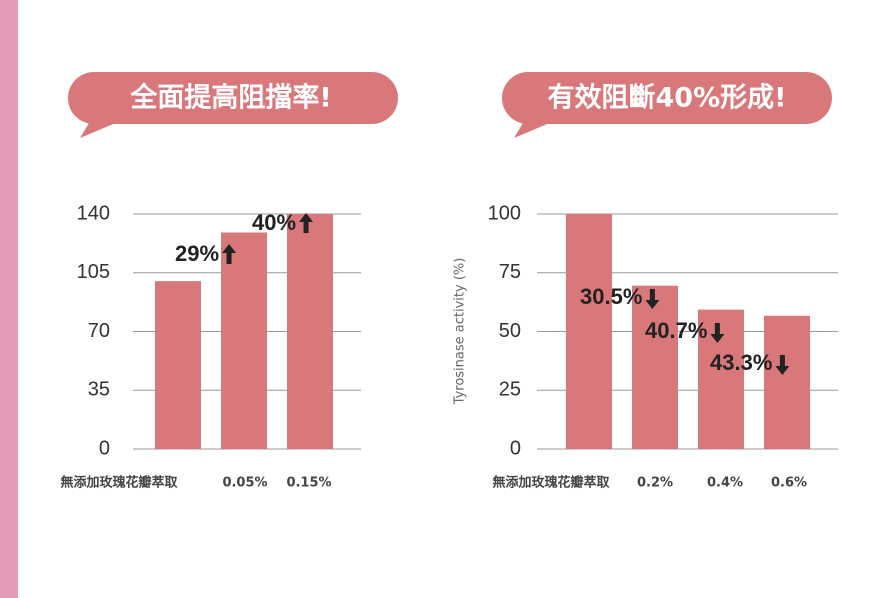  I want to click on title-bubble-2: 有效阻斷40%形成!, so click(667, 105).